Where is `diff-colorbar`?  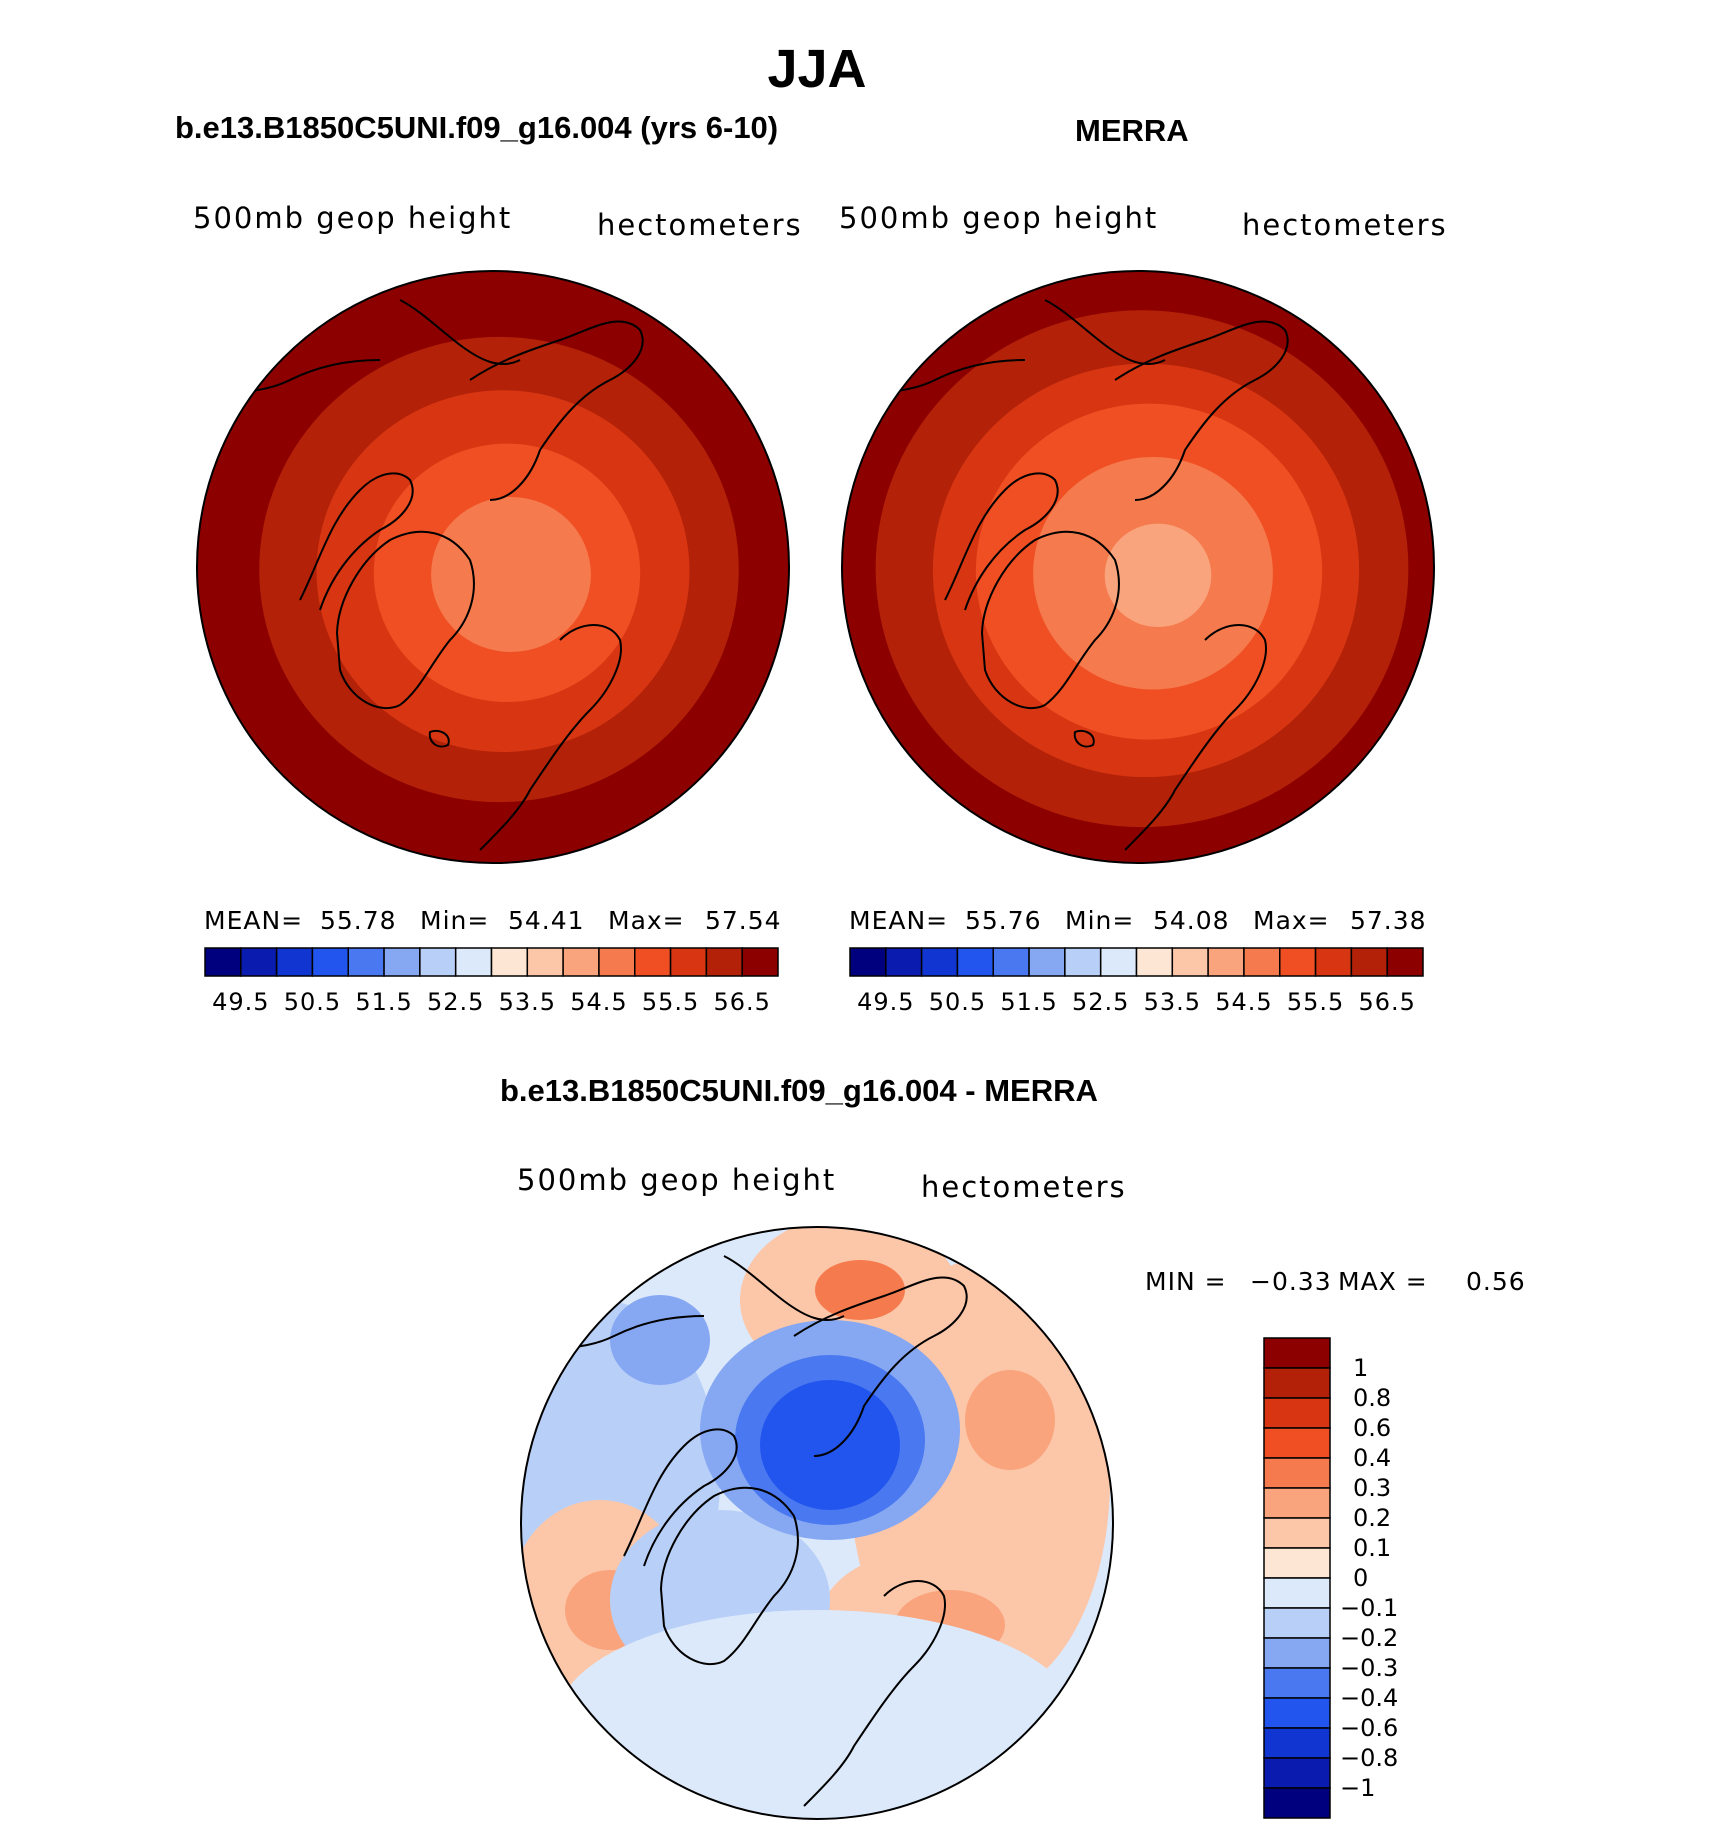
diff-colorbar is located at coordinates (1297, 1578).